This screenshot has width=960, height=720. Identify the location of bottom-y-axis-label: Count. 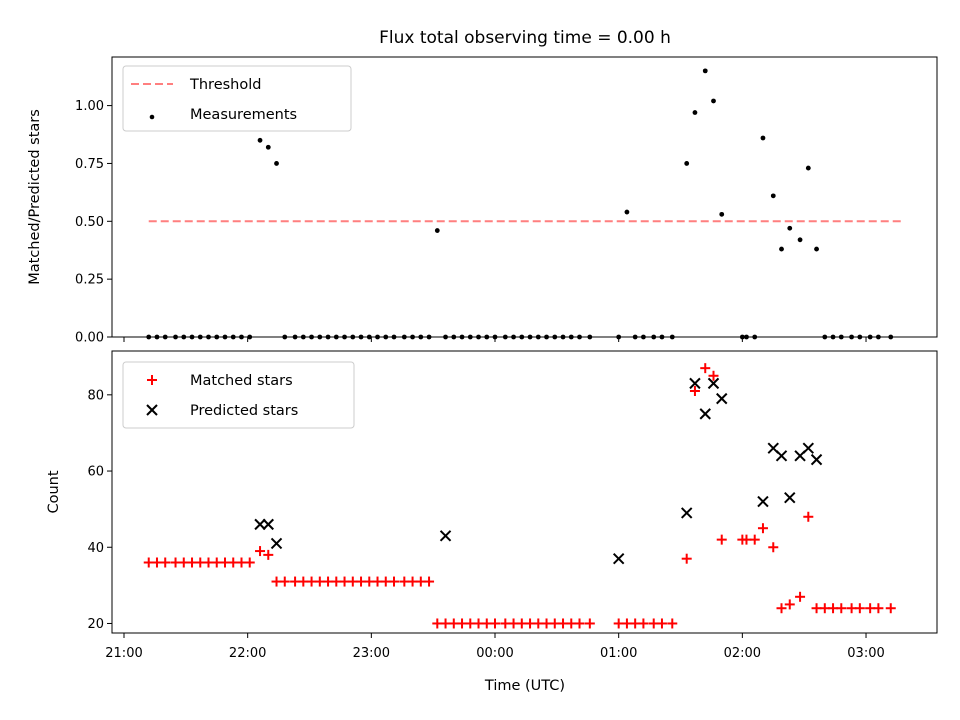
(54, 491).